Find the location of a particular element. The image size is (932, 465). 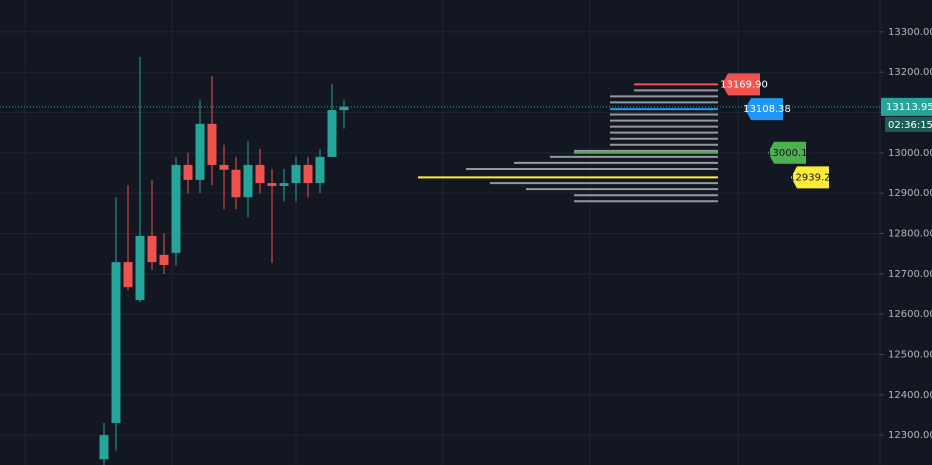

y-tick-label: 13300.00 is located at coordinates (910, 32).